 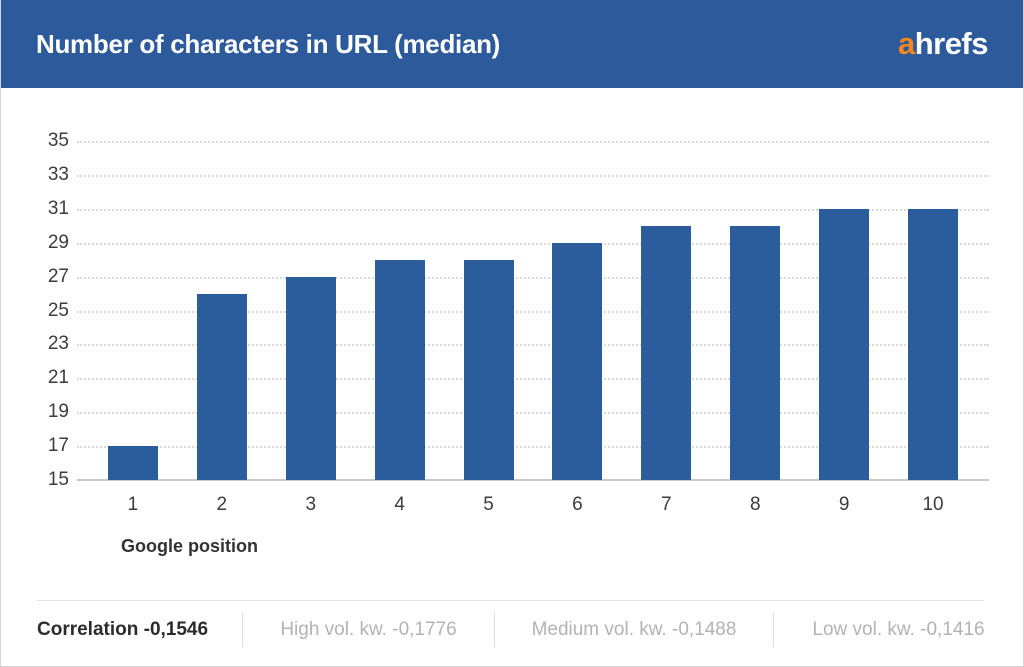 What do you see at coordinates (844, 504) in the screenshot?
I see `x-tick-label: 9` at bounding box center [844, 504].